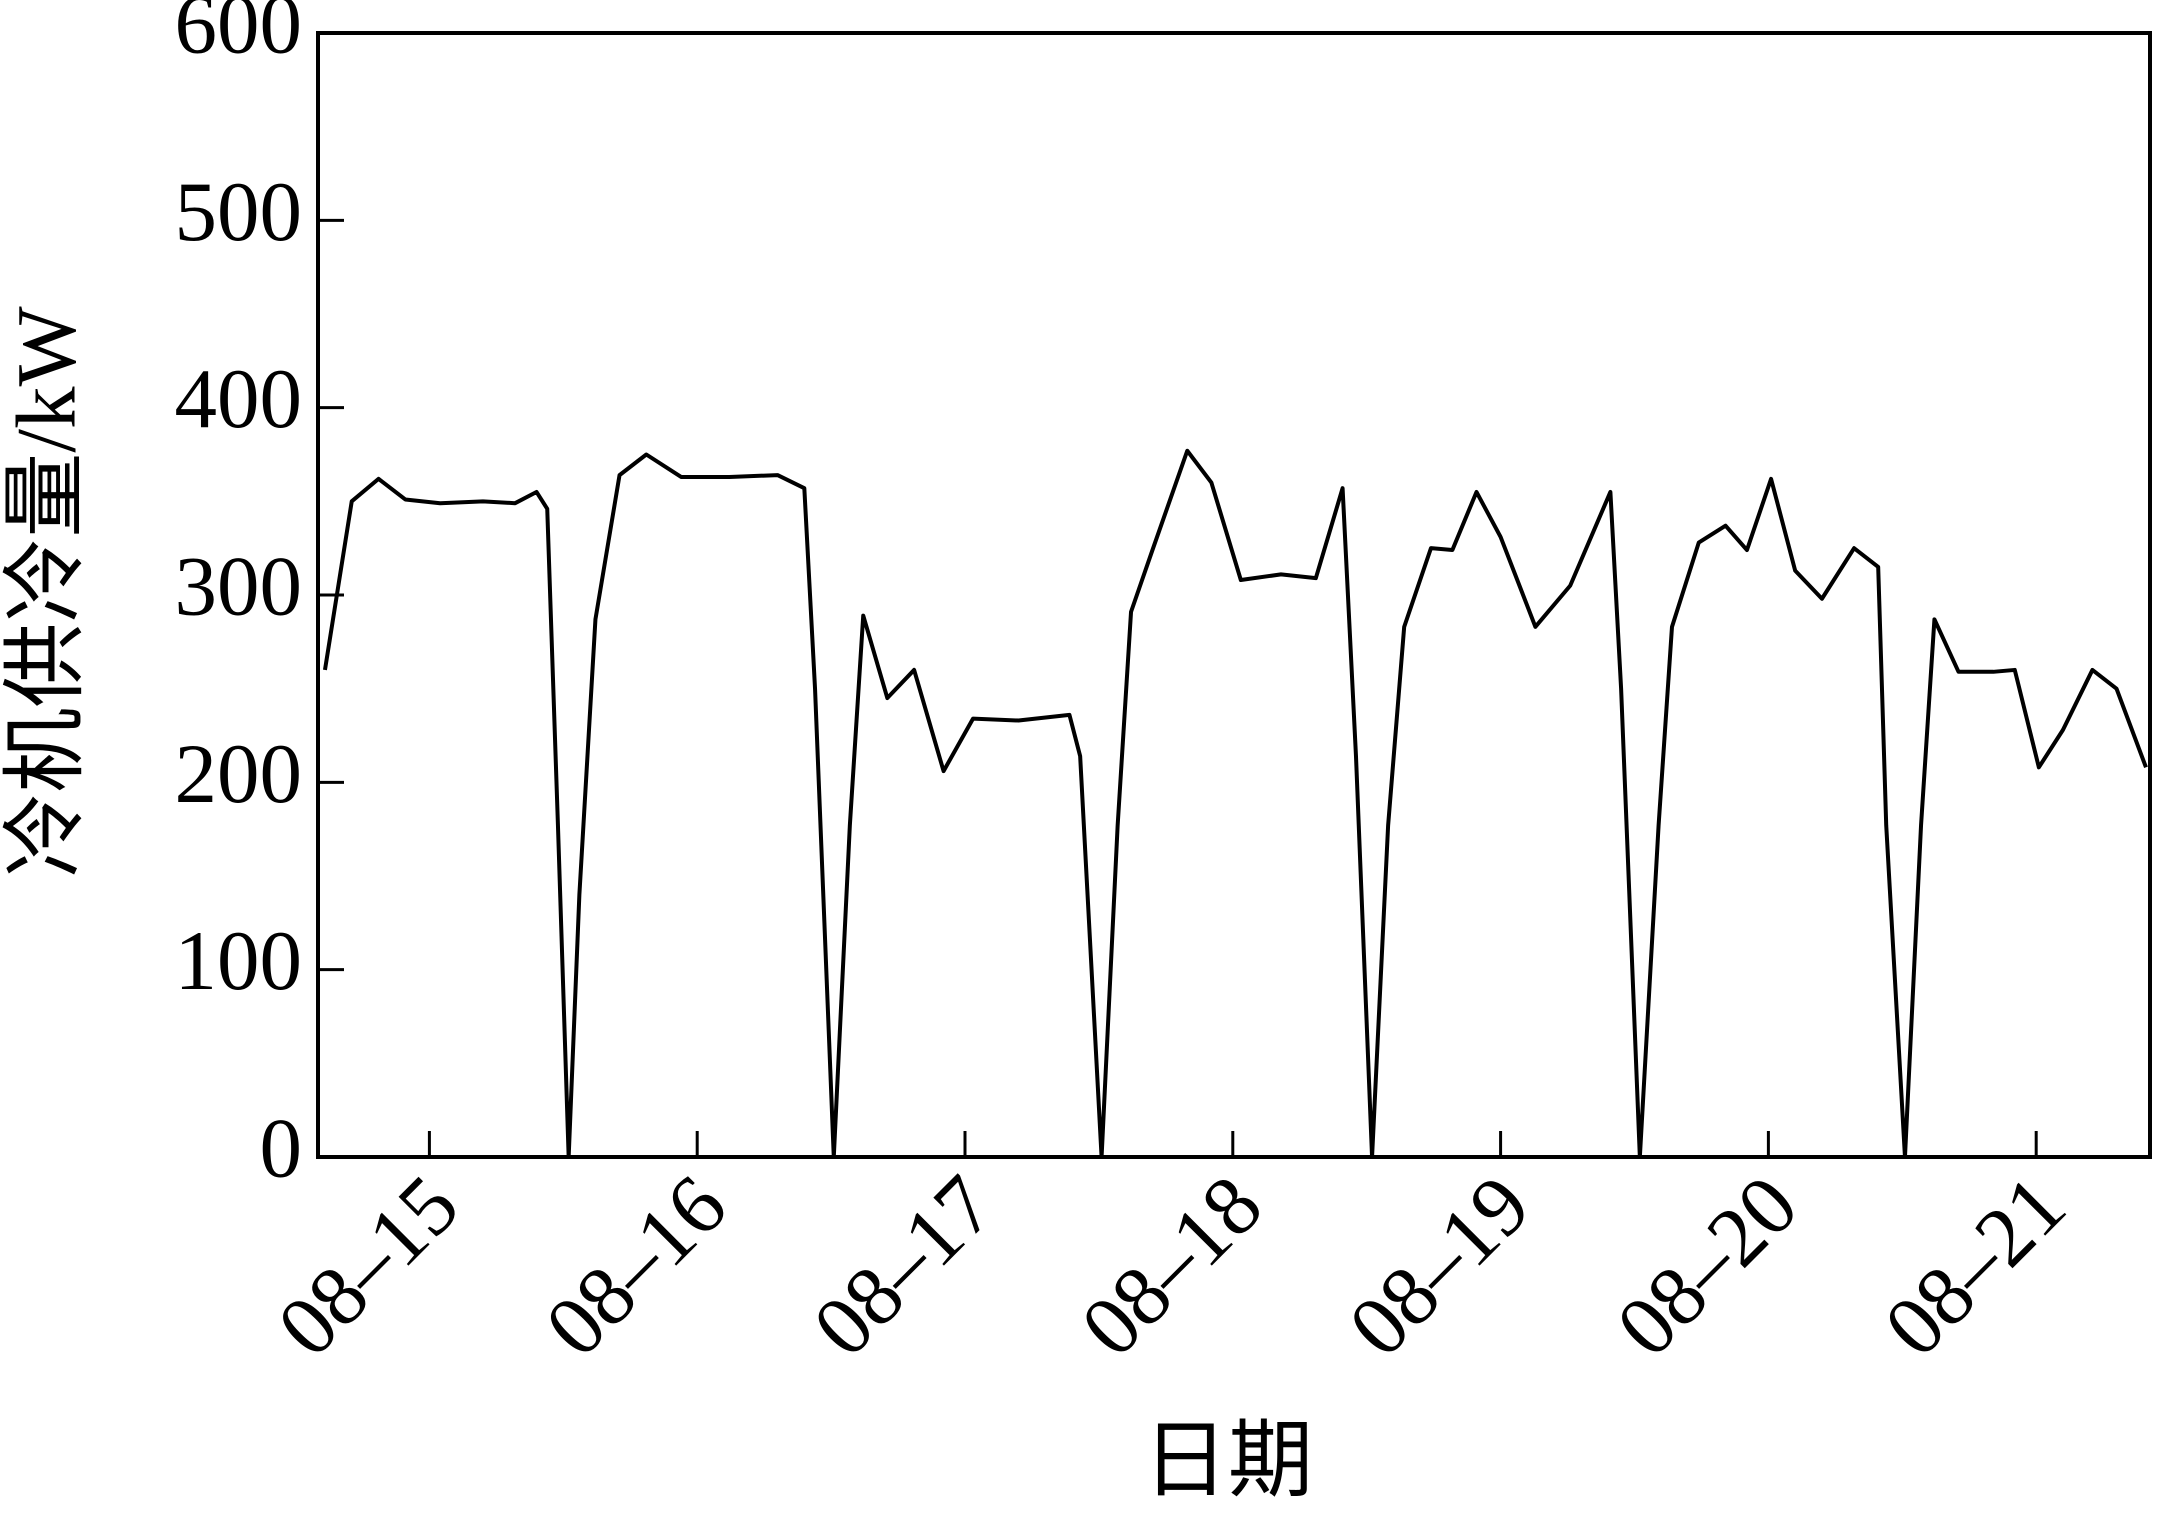  Describe the element at coordinates (47, 592) in the screenshot. I see `y-axis-label: 冷机供冷量/kW` at that location.